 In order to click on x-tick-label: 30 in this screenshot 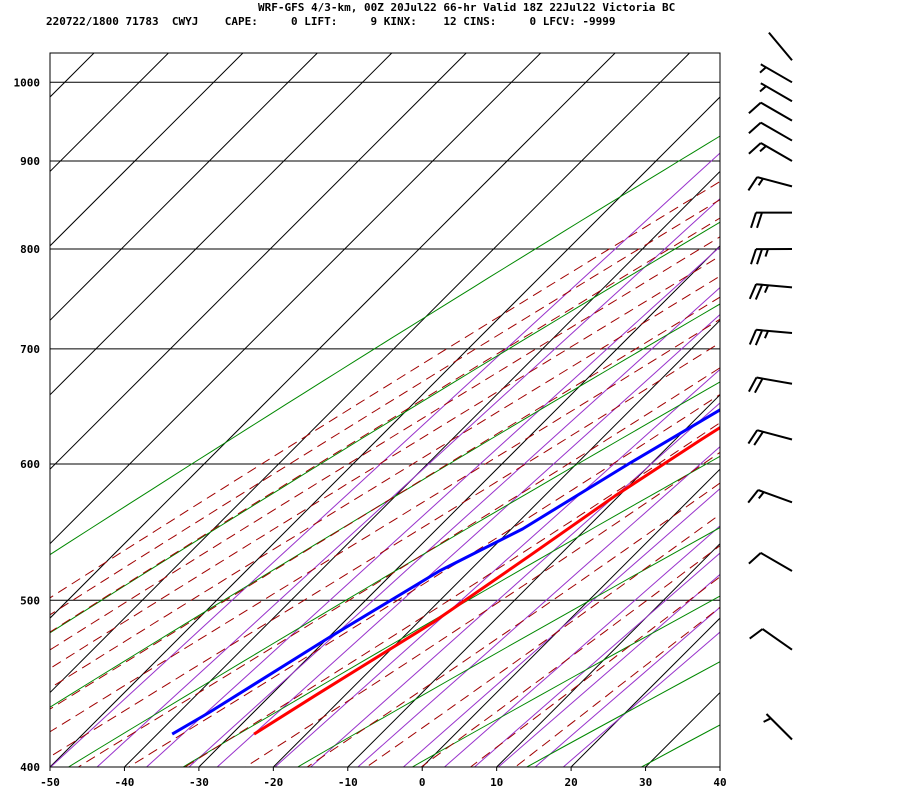, I will do `click(645, 782)`.